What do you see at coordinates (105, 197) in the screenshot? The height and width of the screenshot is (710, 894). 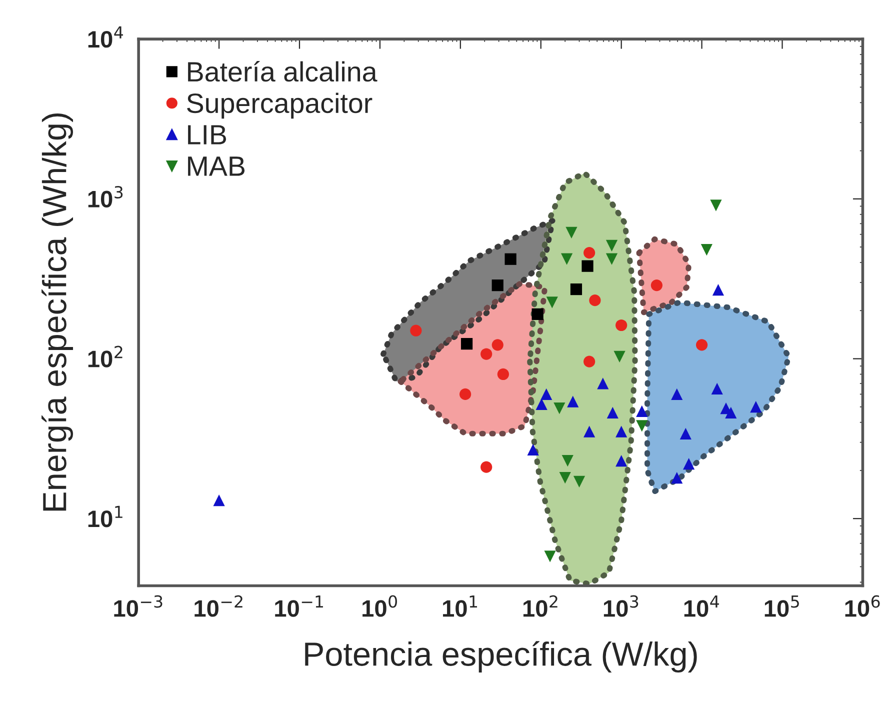 I see `y-tick-label: 10$^{3}$` at bounding box center [105, 197].